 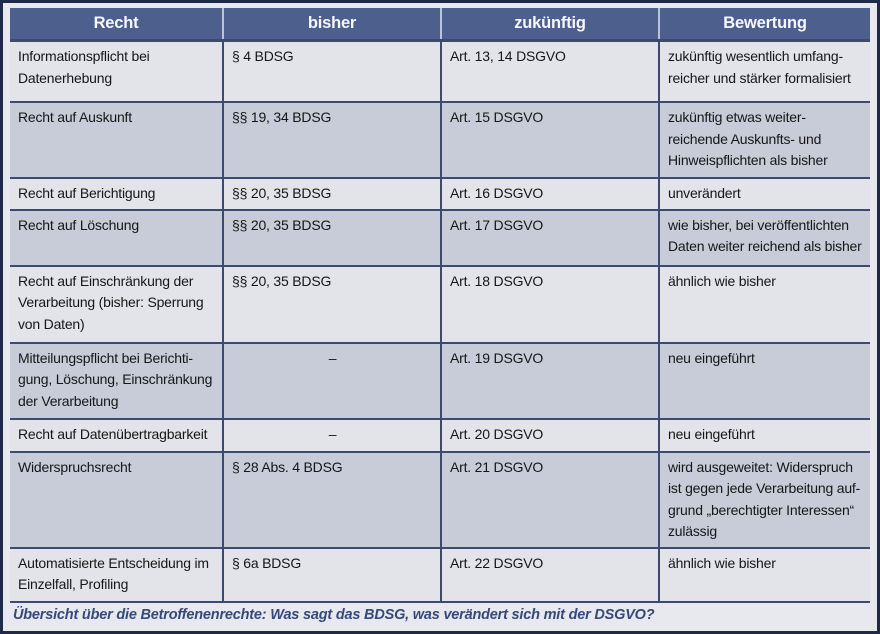 I want to click on cell-recht: Widerspruchsrecht, so click(x=75, y=466).